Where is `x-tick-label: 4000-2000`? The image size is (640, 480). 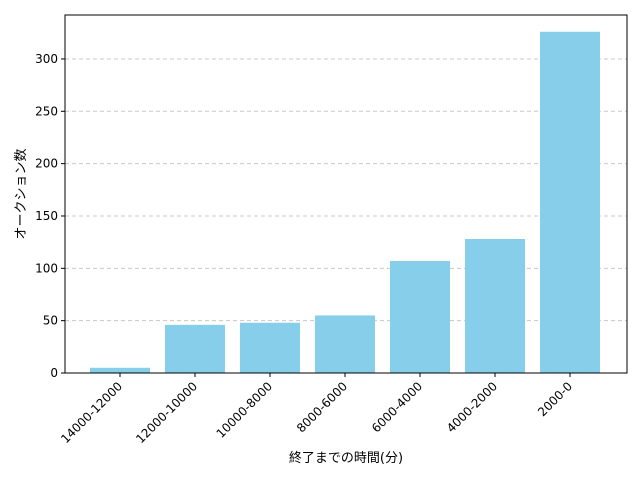 x-tick-label: 4000-2000 is located at coordinates (472, 407).